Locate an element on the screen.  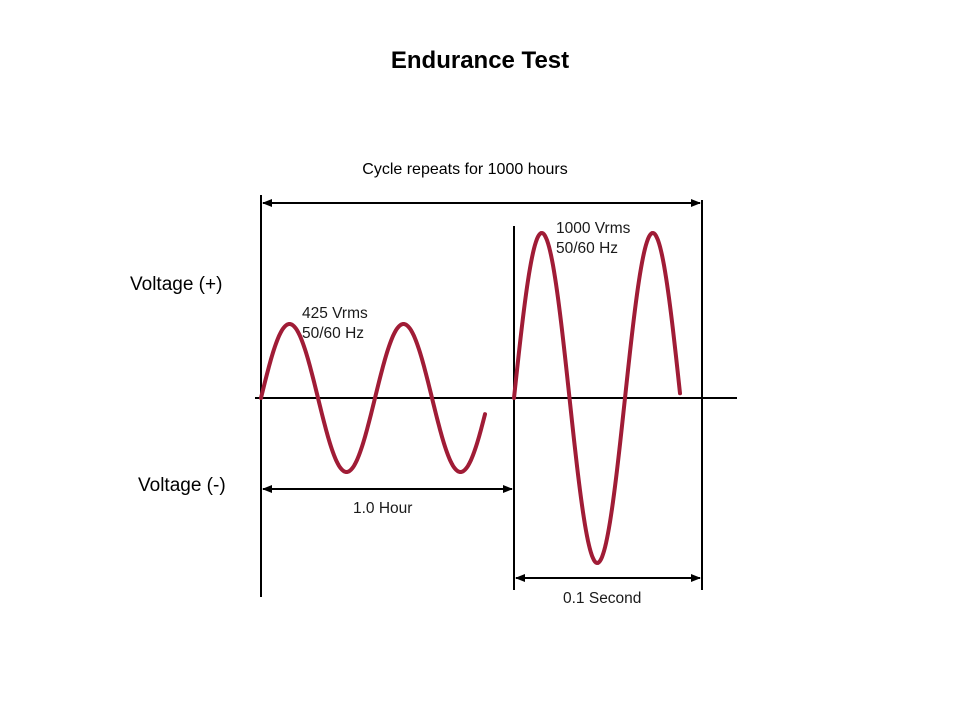
cycle-span-label: Cycle repeats for 1000 hours is located at coordinates (465, 169).